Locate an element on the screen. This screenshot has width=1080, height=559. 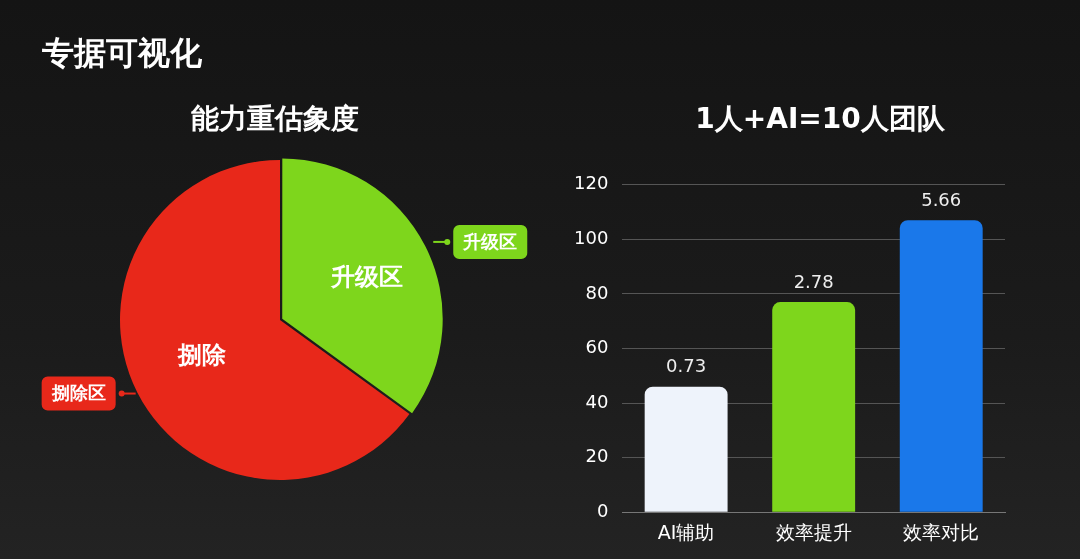
x-tick-label: AI辅助 is located at coordinates (686, 531).